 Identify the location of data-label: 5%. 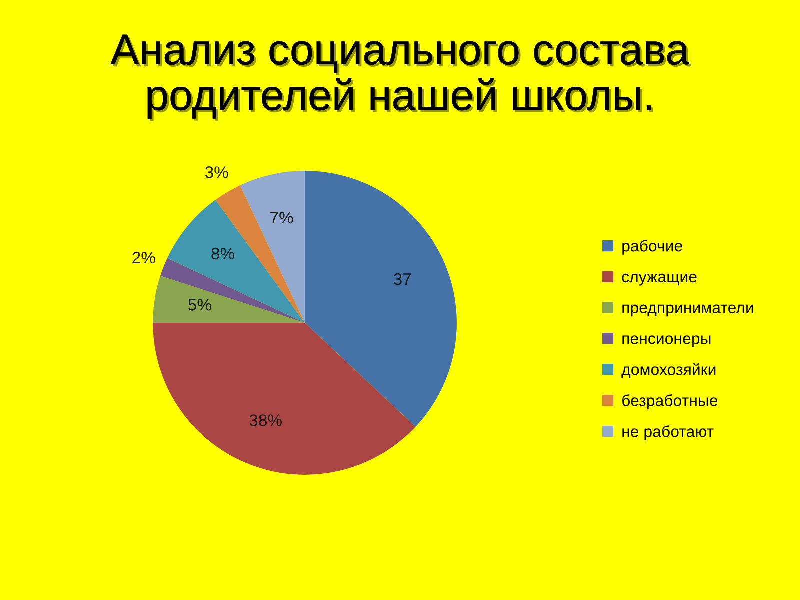
(200, 305).